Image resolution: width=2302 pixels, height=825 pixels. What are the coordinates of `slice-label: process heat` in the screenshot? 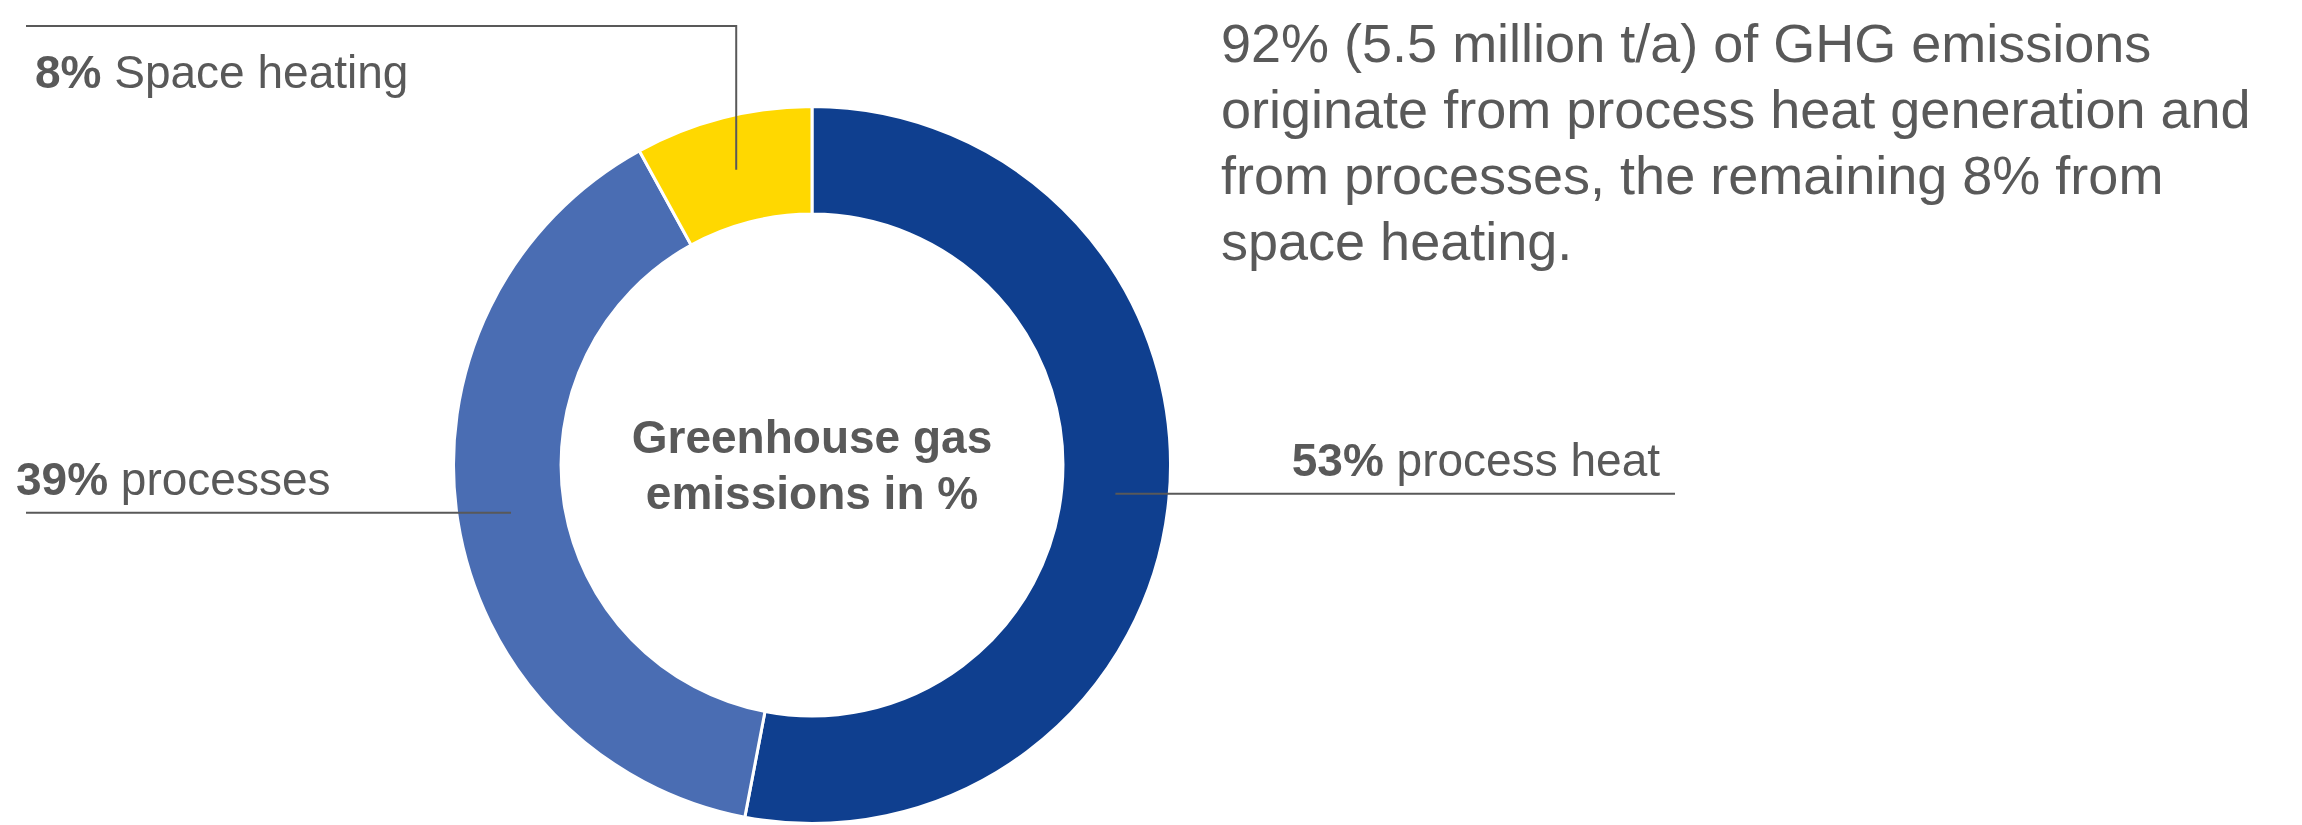 It's located at (1522, 459).